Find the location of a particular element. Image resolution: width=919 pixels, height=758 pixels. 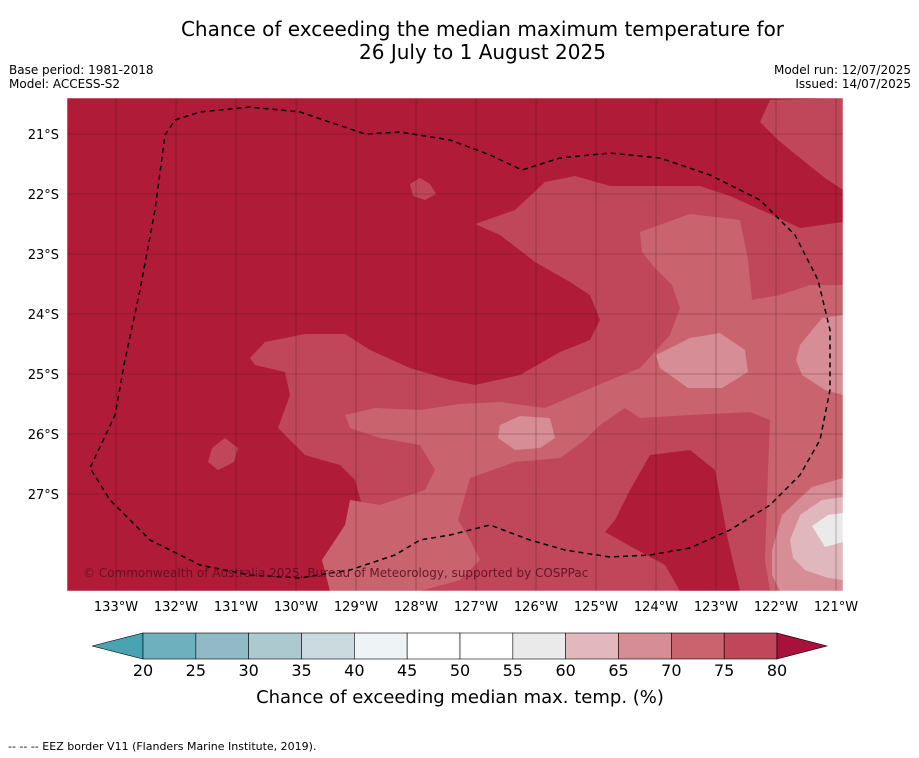

lon-label: 126°W is located at coordinates (536, 607).